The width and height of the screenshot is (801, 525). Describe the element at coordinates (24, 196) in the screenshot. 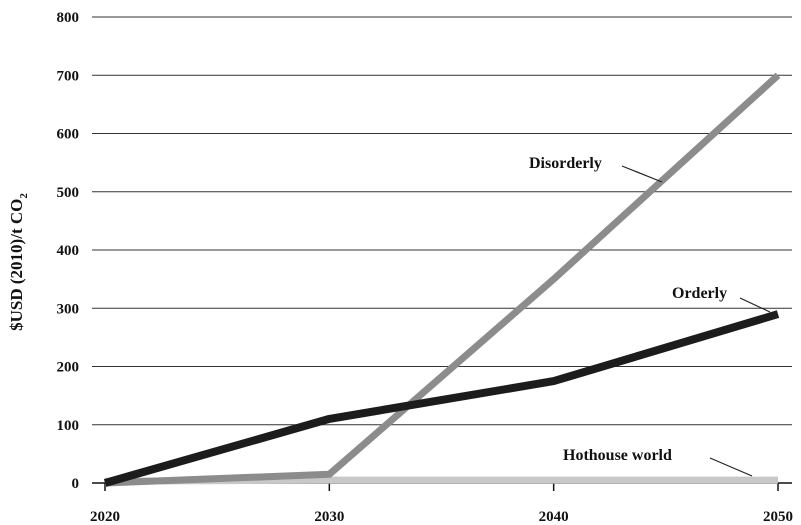

I see `y-axis-label-subscript: 2` at that location.